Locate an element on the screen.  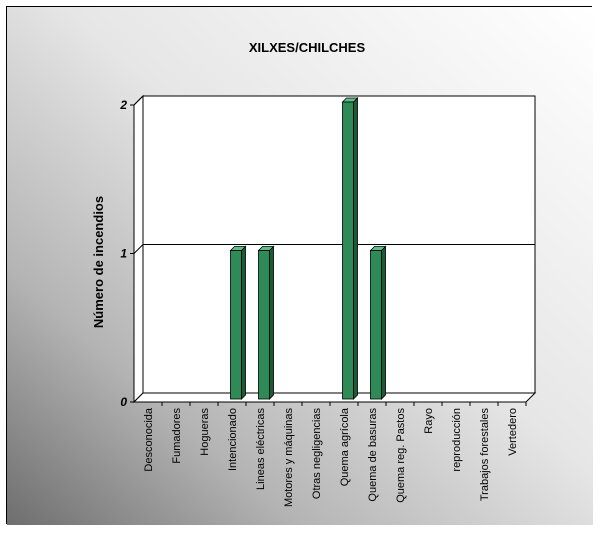
bar-intencionado is located at coordinates (238, 322).